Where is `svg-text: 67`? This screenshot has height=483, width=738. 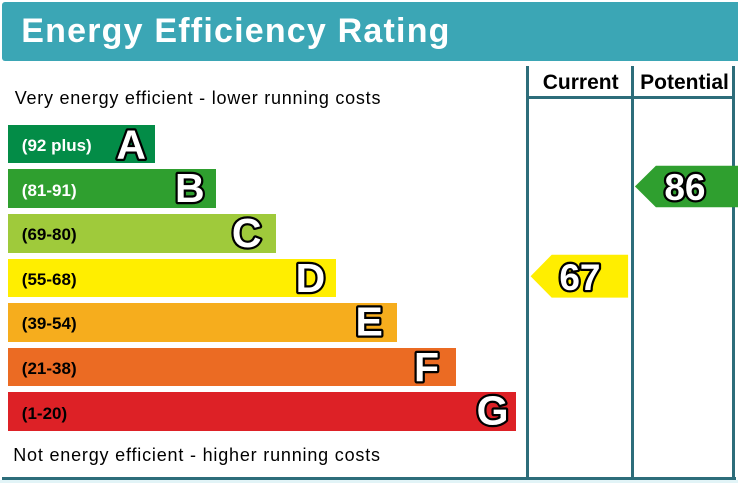 svg-text: 67 is located at coordinates (579, 277).